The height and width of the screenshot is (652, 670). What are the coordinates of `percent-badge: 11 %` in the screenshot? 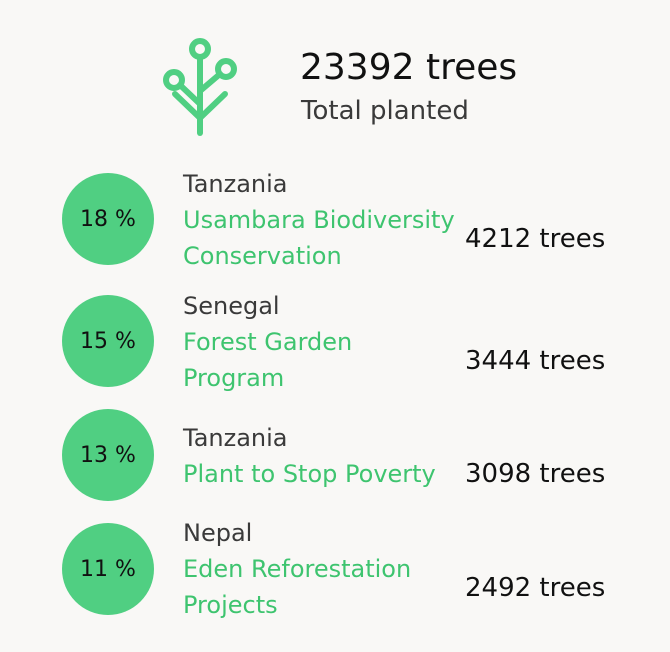 It's located at (108, 569).